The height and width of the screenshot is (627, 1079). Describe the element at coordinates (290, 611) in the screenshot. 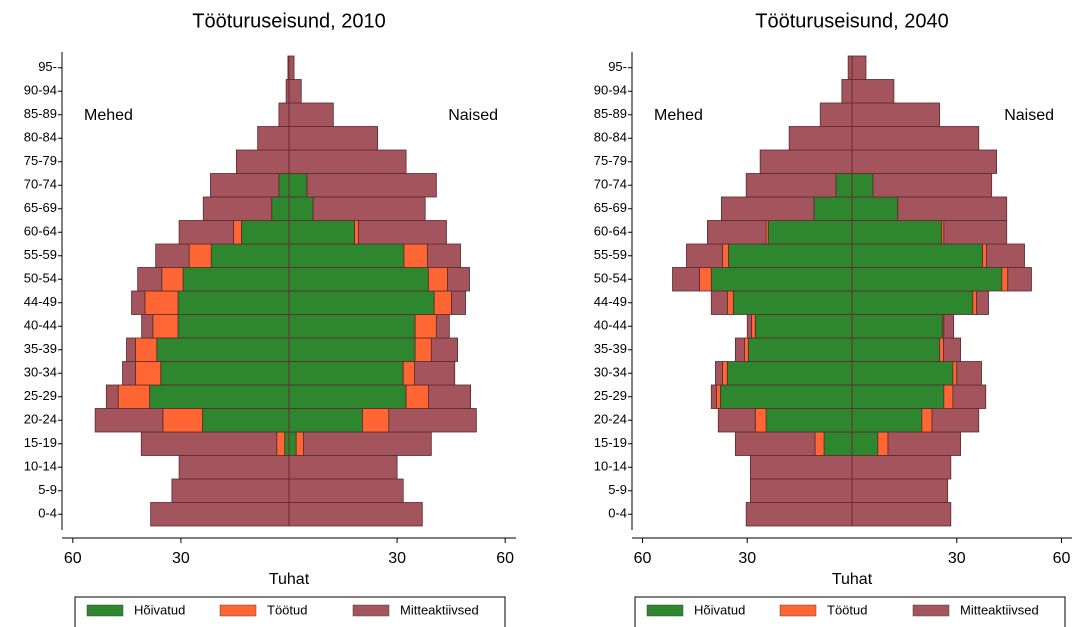

I see `legend-box` at that location.